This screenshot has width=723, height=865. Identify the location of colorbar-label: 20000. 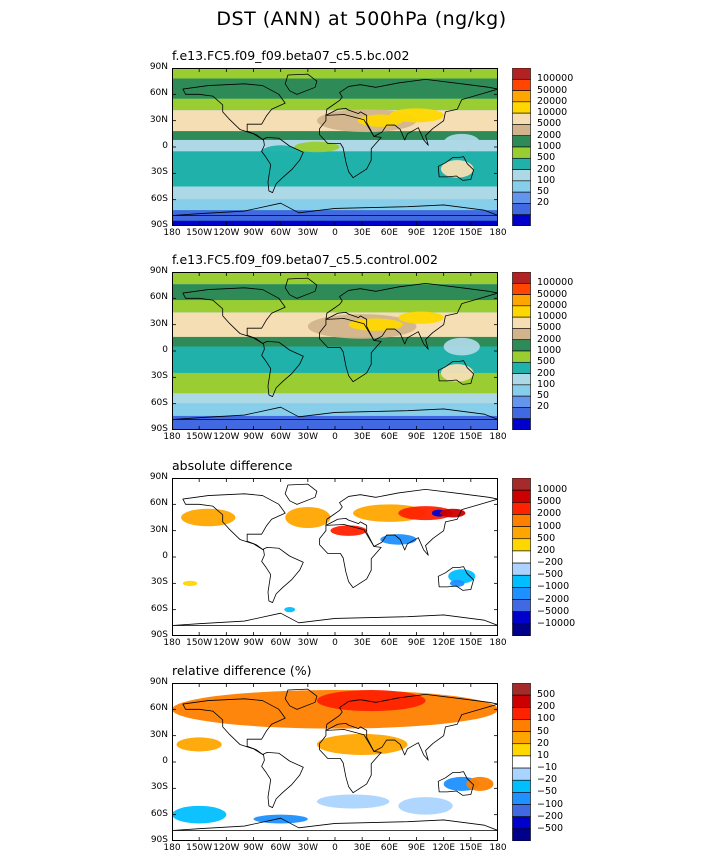
(552, 305).